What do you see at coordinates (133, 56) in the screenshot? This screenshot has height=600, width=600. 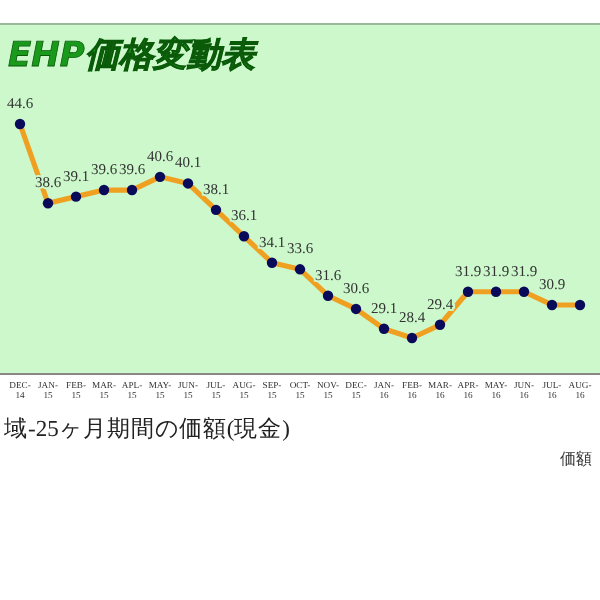 I see `chart-title: EHP価格変動表` at bounding box center [133, 56].